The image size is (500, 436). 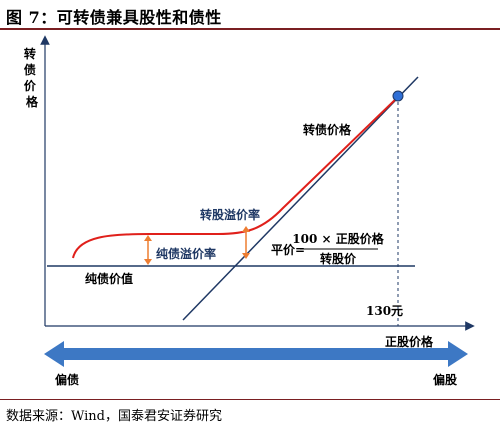 What do you see at coordinates (256, 354) in the screenshot?
I see `spectrum-arrow` at bounding box center [256, 354].